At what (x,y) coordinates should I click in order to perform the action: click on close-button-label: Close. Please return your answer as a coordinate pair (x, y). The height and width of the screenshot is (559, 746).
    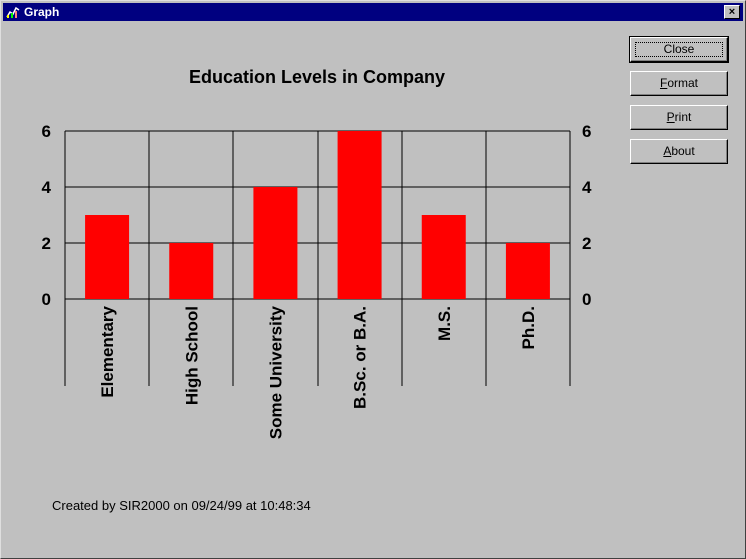
    Looking at the image, I should click on (679, 49).